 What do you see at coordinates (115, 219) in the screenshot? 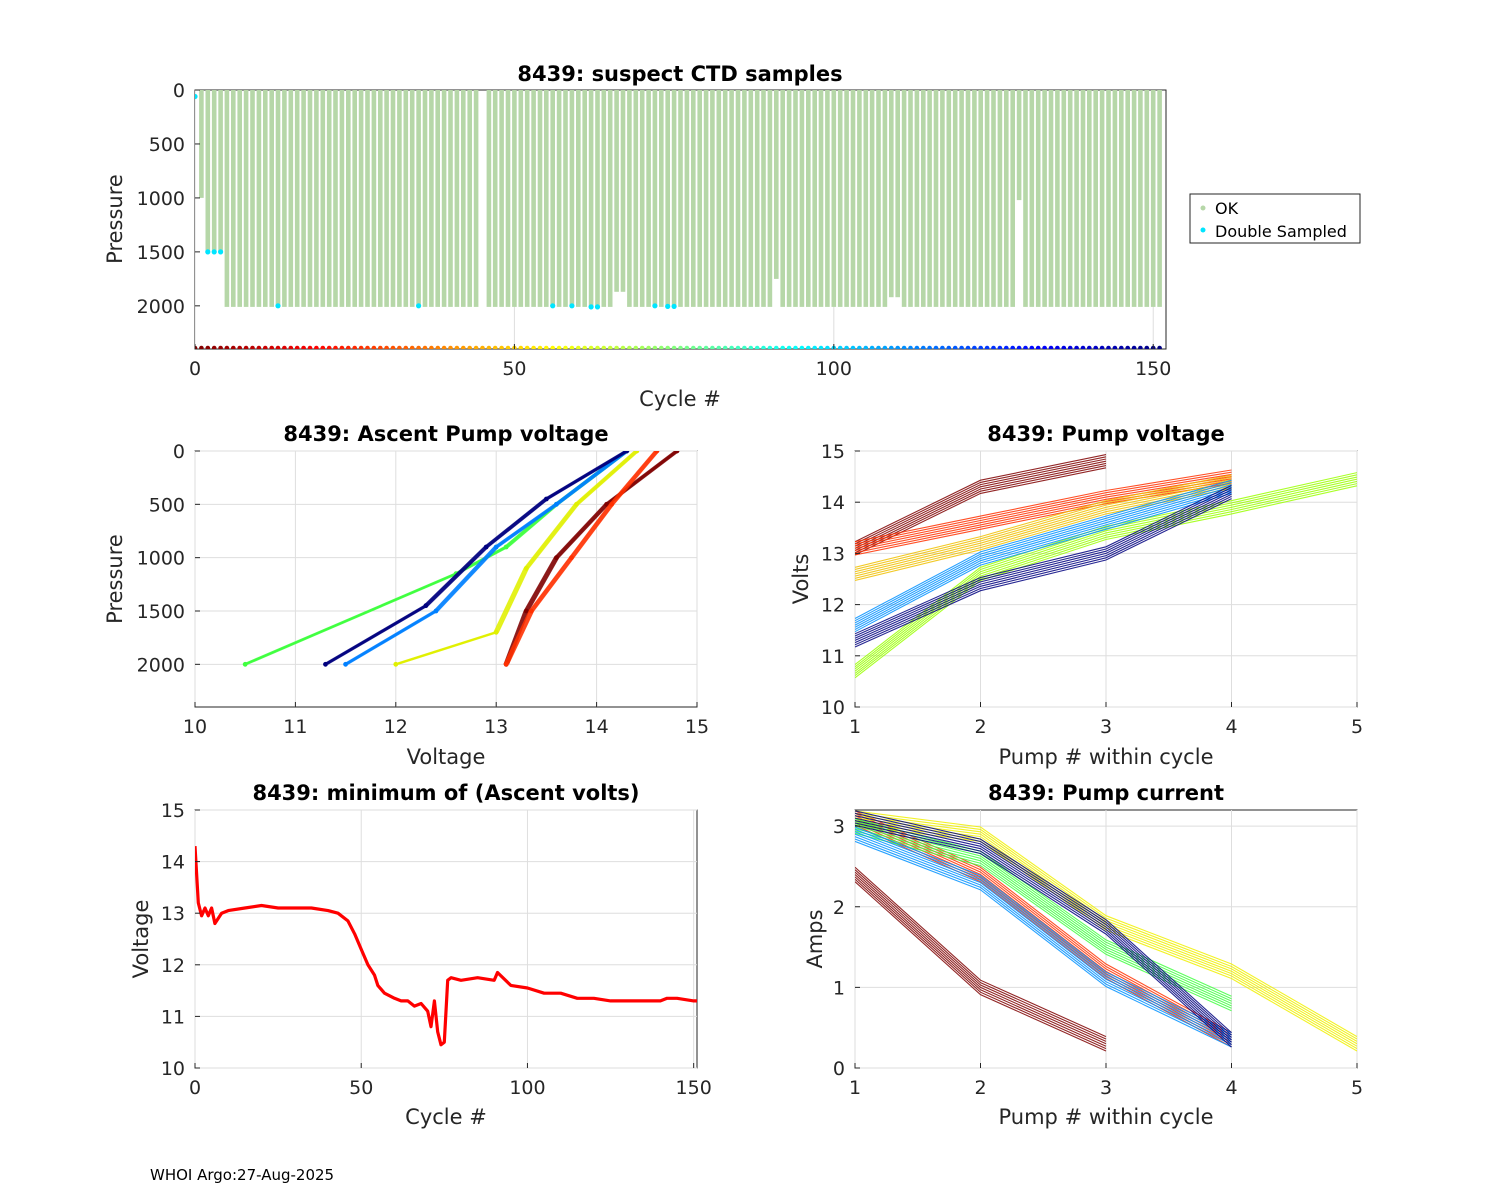
I see `samples-ylabel: Pressure` at bounding box center [115, 219].